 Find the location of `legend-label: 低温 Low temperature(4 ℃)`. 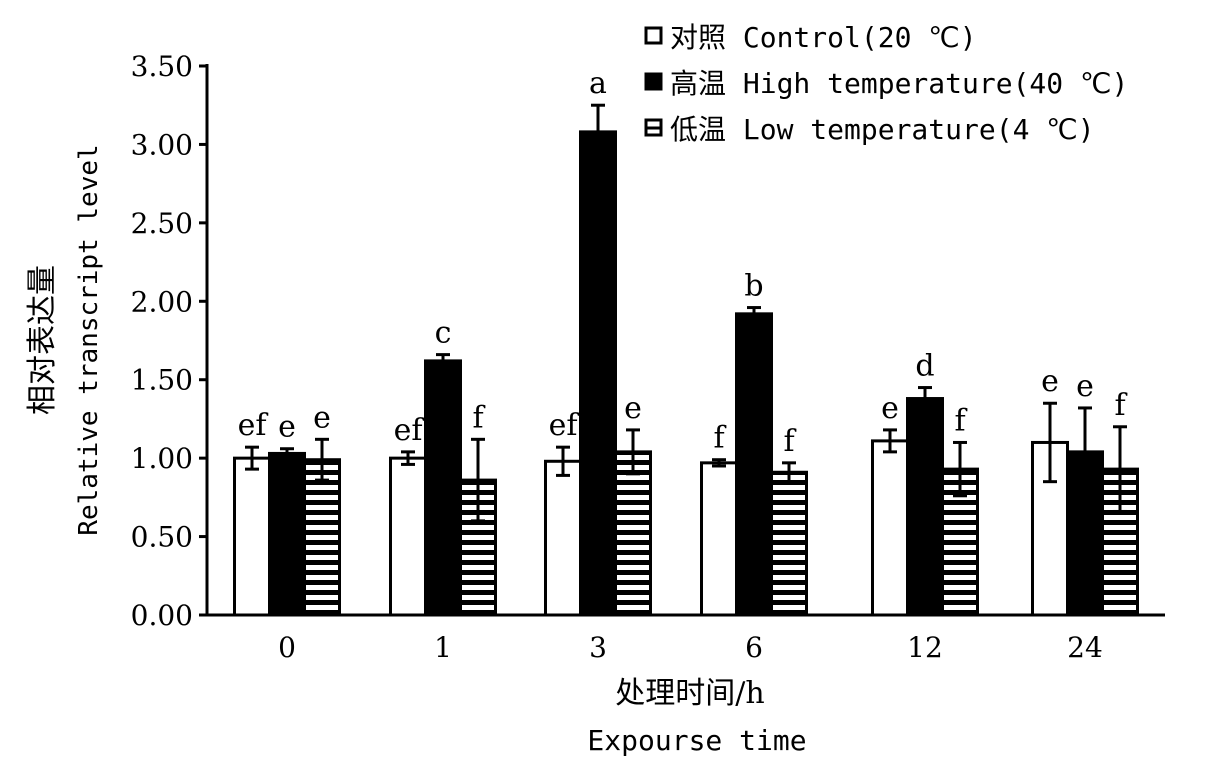

legend-label: 低温 Low temperature(4 ℃) is located at coordinates (882, 129).